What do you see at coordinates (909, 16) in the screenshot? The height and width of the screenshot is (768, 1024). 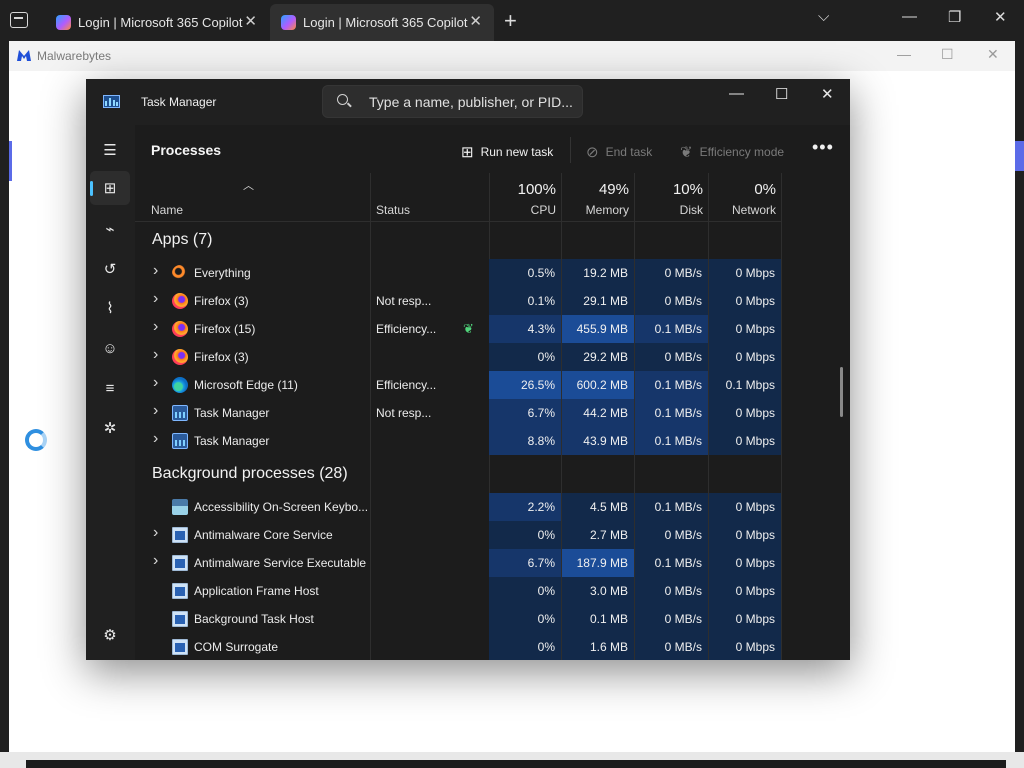 I see `browser-minimize-button: —` at bounding box center [909, 16].